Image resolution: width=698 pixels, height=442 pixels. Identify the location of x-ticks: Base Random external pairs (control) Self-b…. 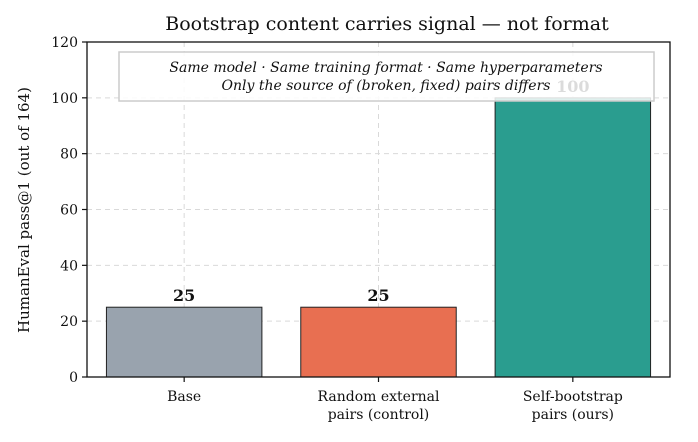
(395, 400).